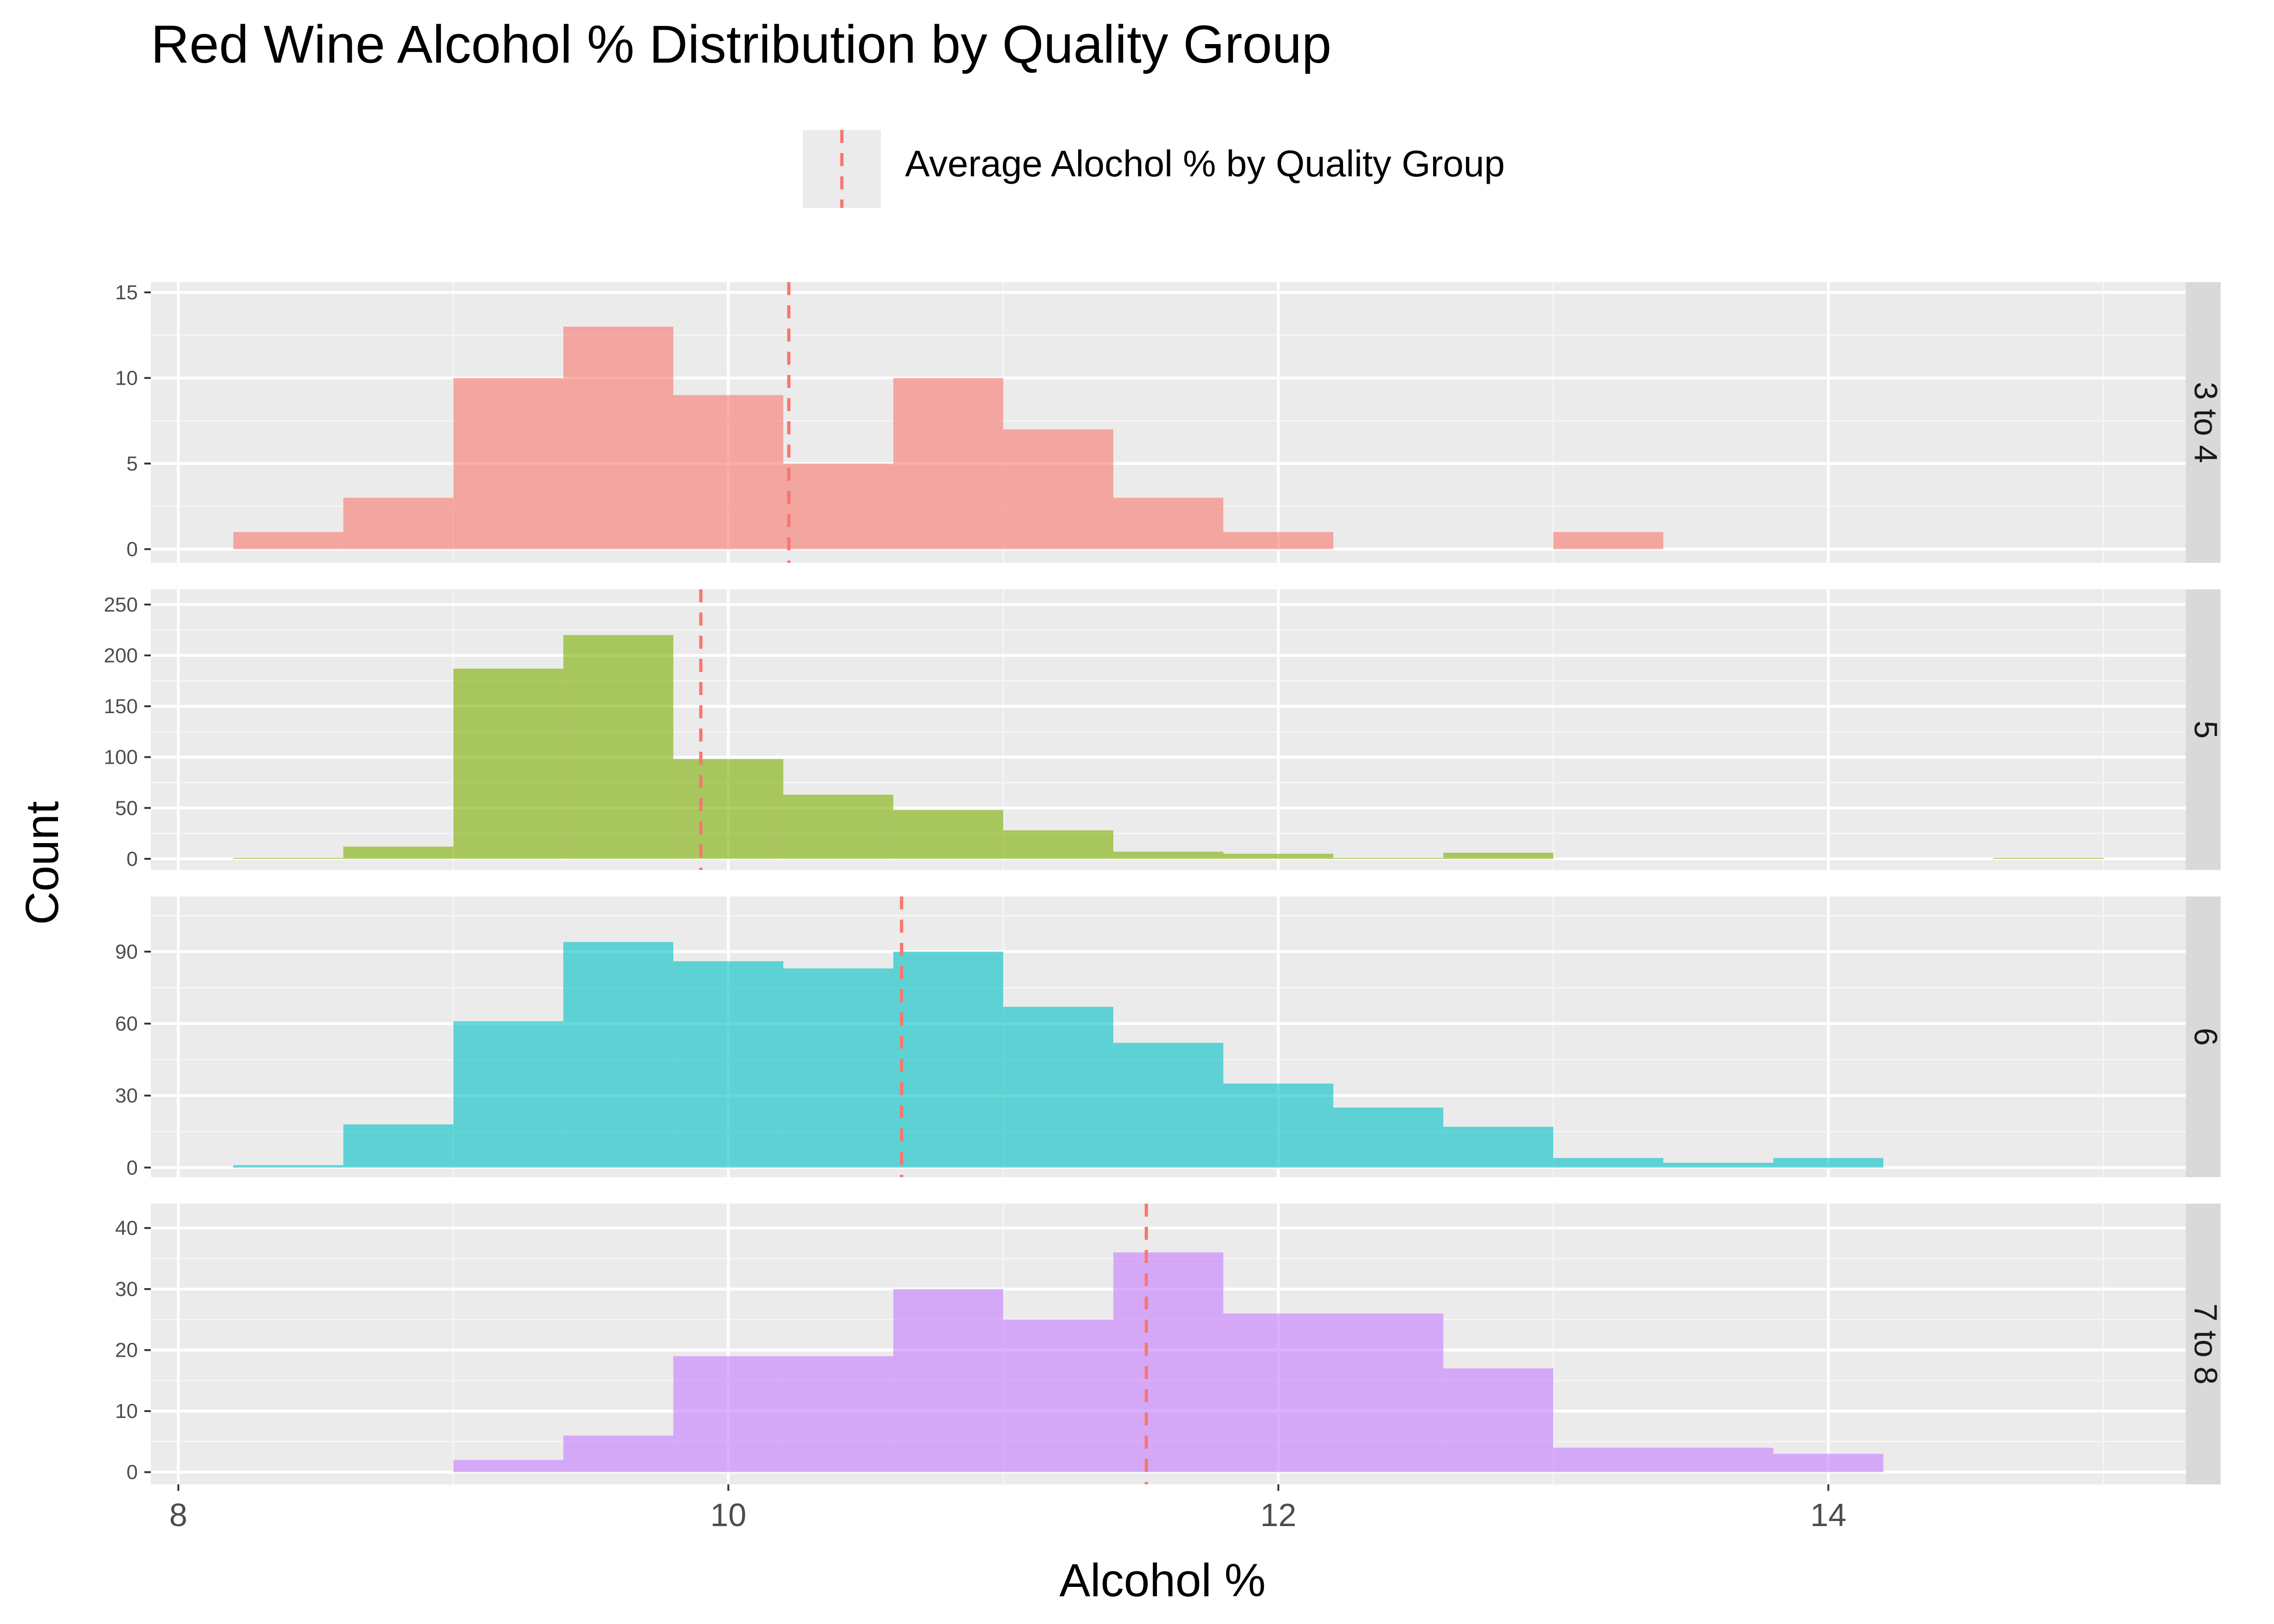  I want to click on y-axis-title: Count, so click(42, 863).